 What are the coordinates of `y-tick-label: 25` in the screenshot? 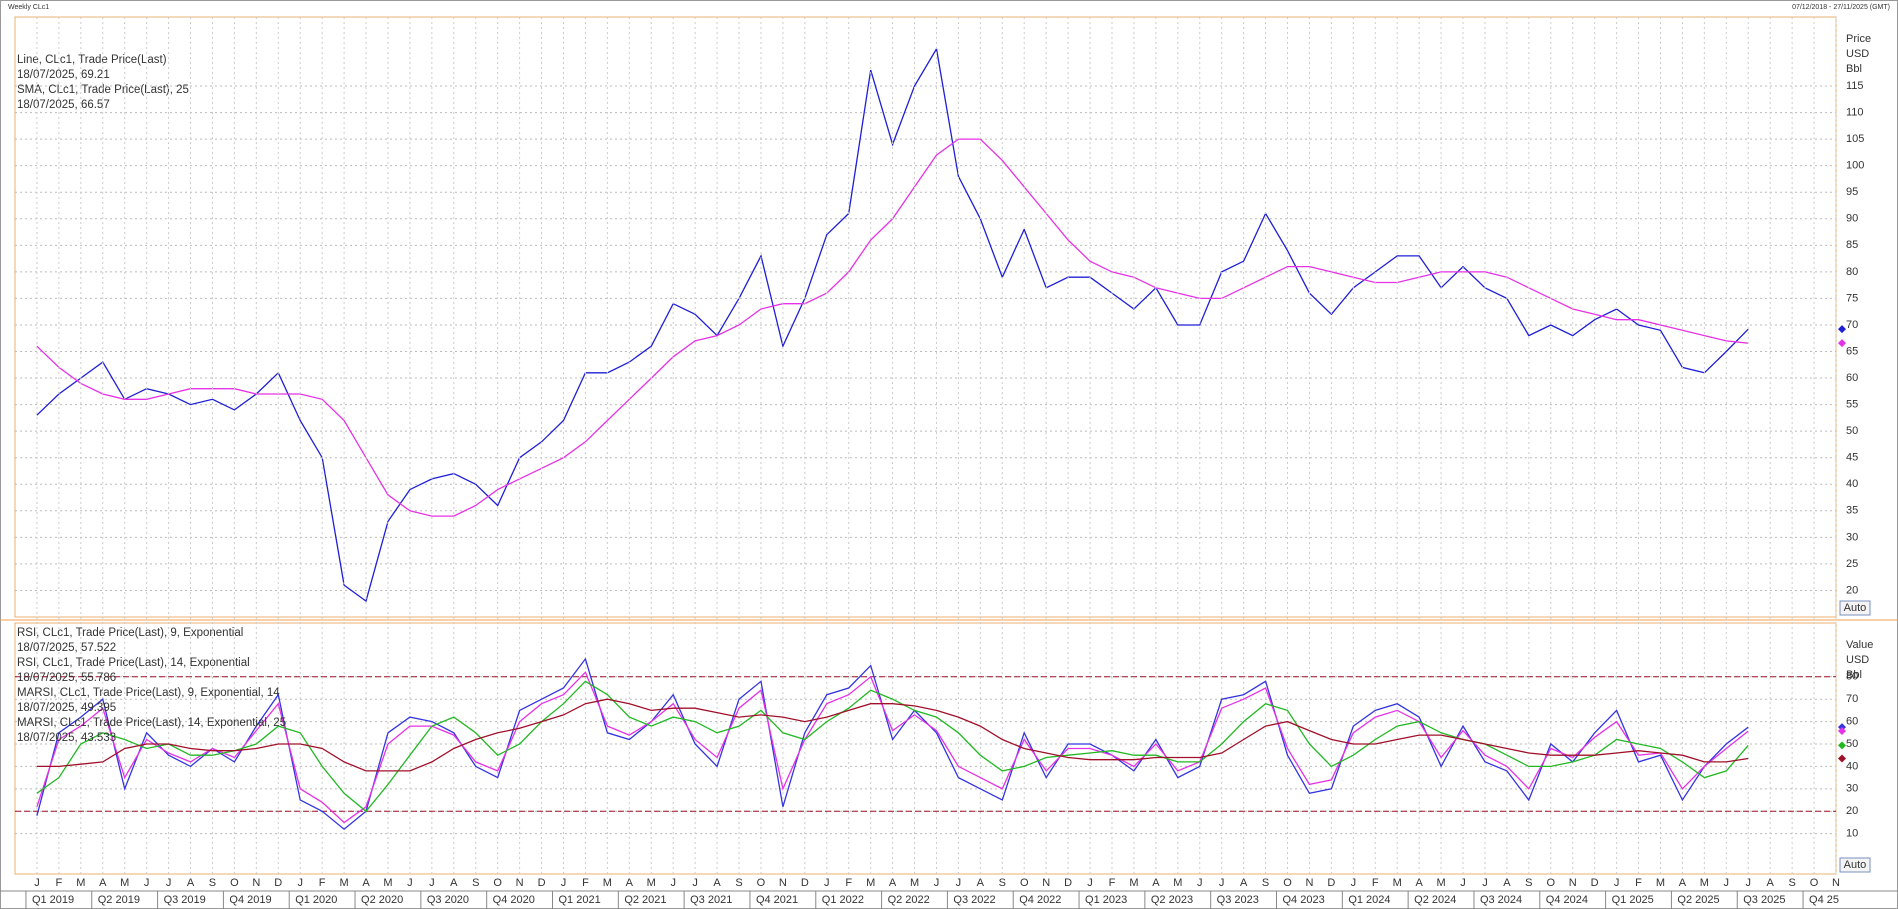 It's located at (1852, 564).